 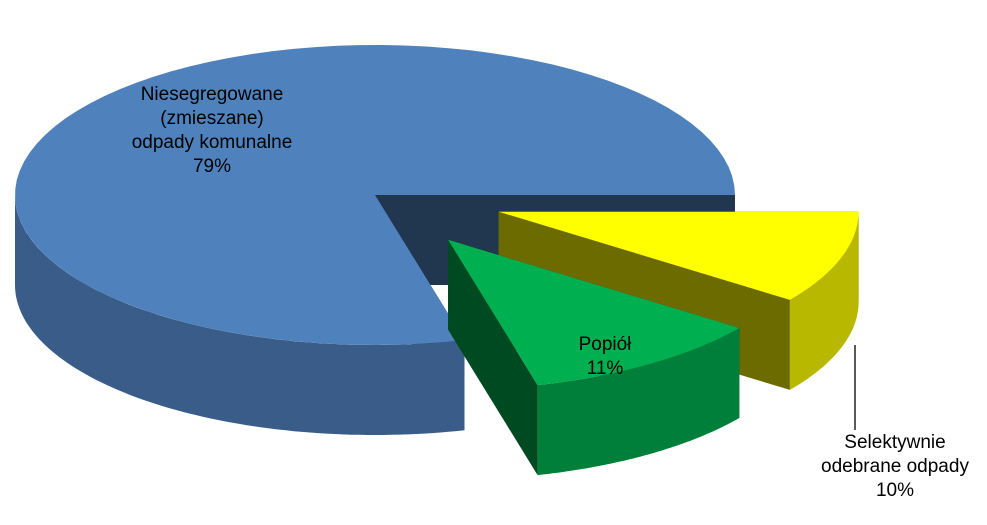 I want to click on slice, so click(x=594, y=357).